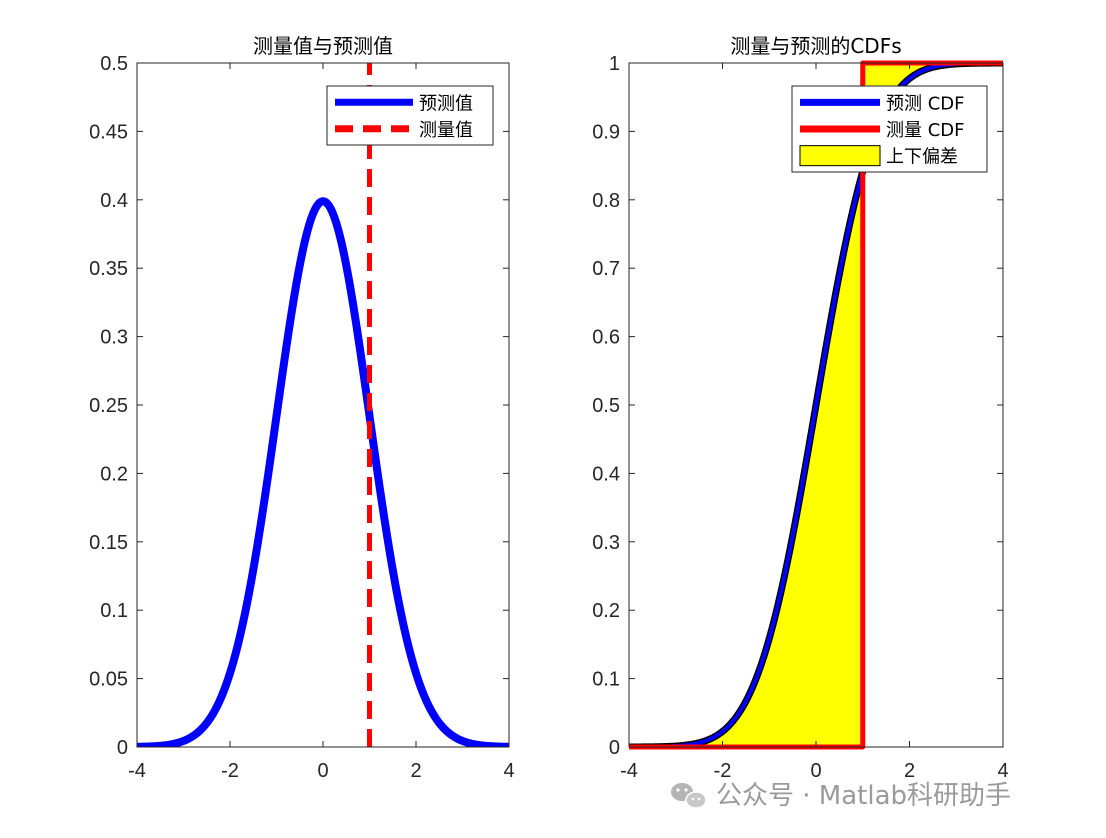  Describe the element at coordinates (323, 46) in the screenshot. I see `chart-title: 测量值与预测值` at that location.